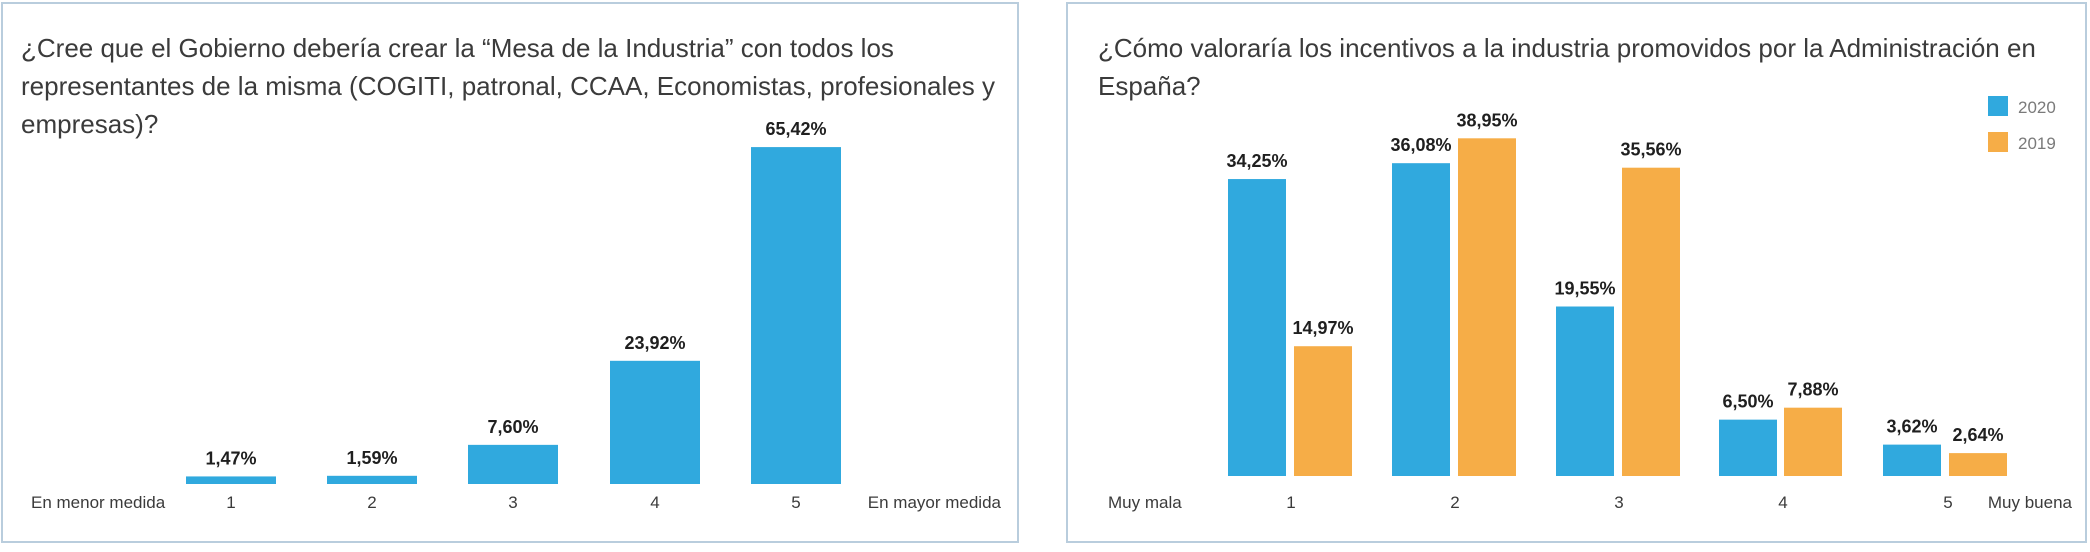  I want to click on value-label-2020-2: 36,08%, so click(1420, 145).